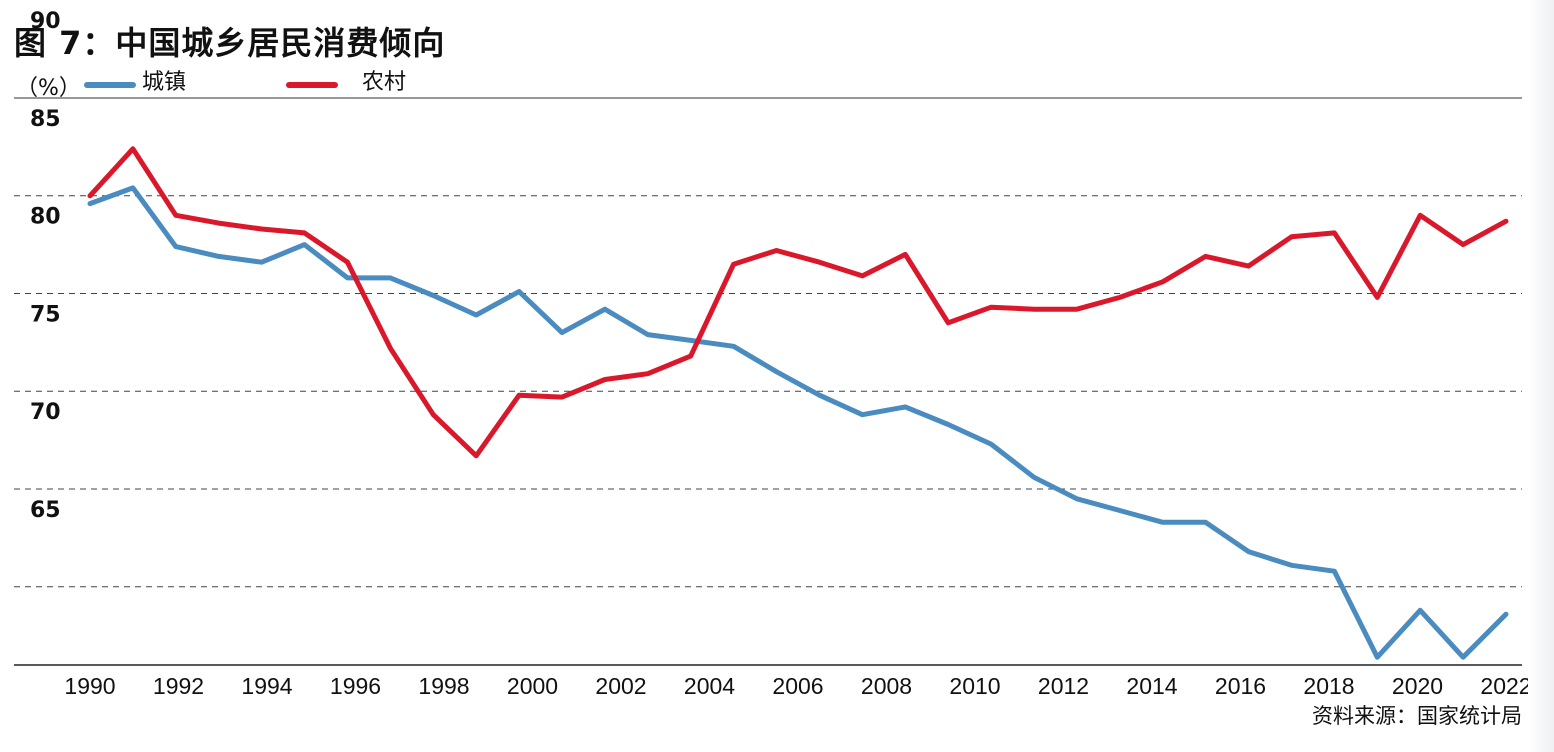 The width and height of the screenshot is (1554, 752). I want to click on x-tick-label: 2006, so click(797, 686).